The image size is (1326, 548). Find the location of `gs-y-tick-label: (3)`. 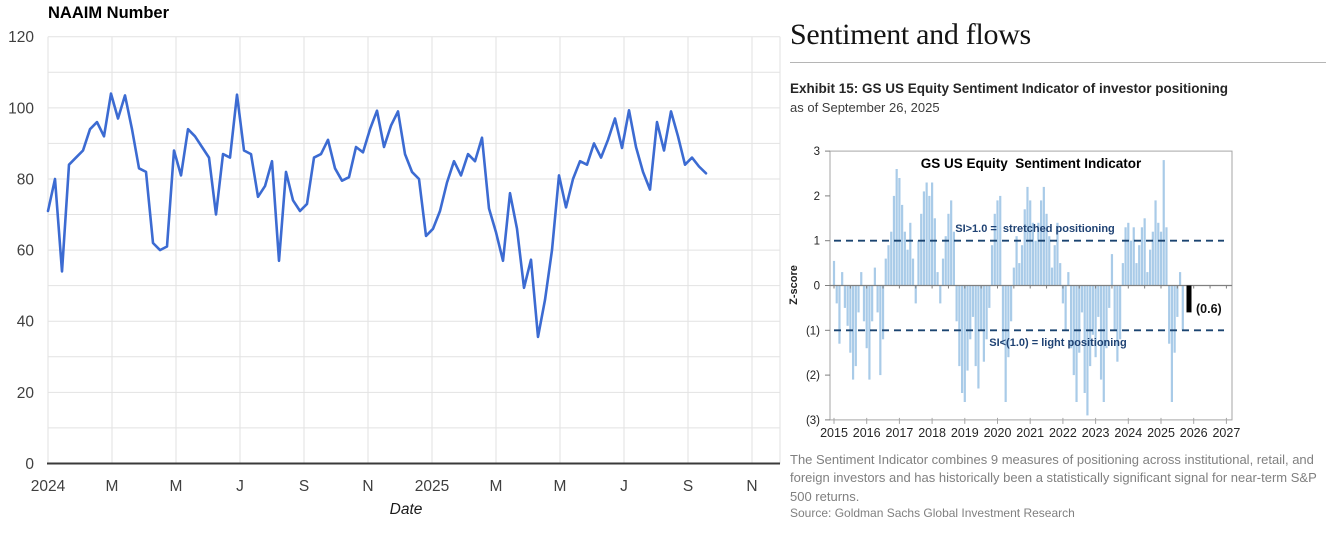

gs-y-tick-label: (3) is located at coordinates (813, 421).